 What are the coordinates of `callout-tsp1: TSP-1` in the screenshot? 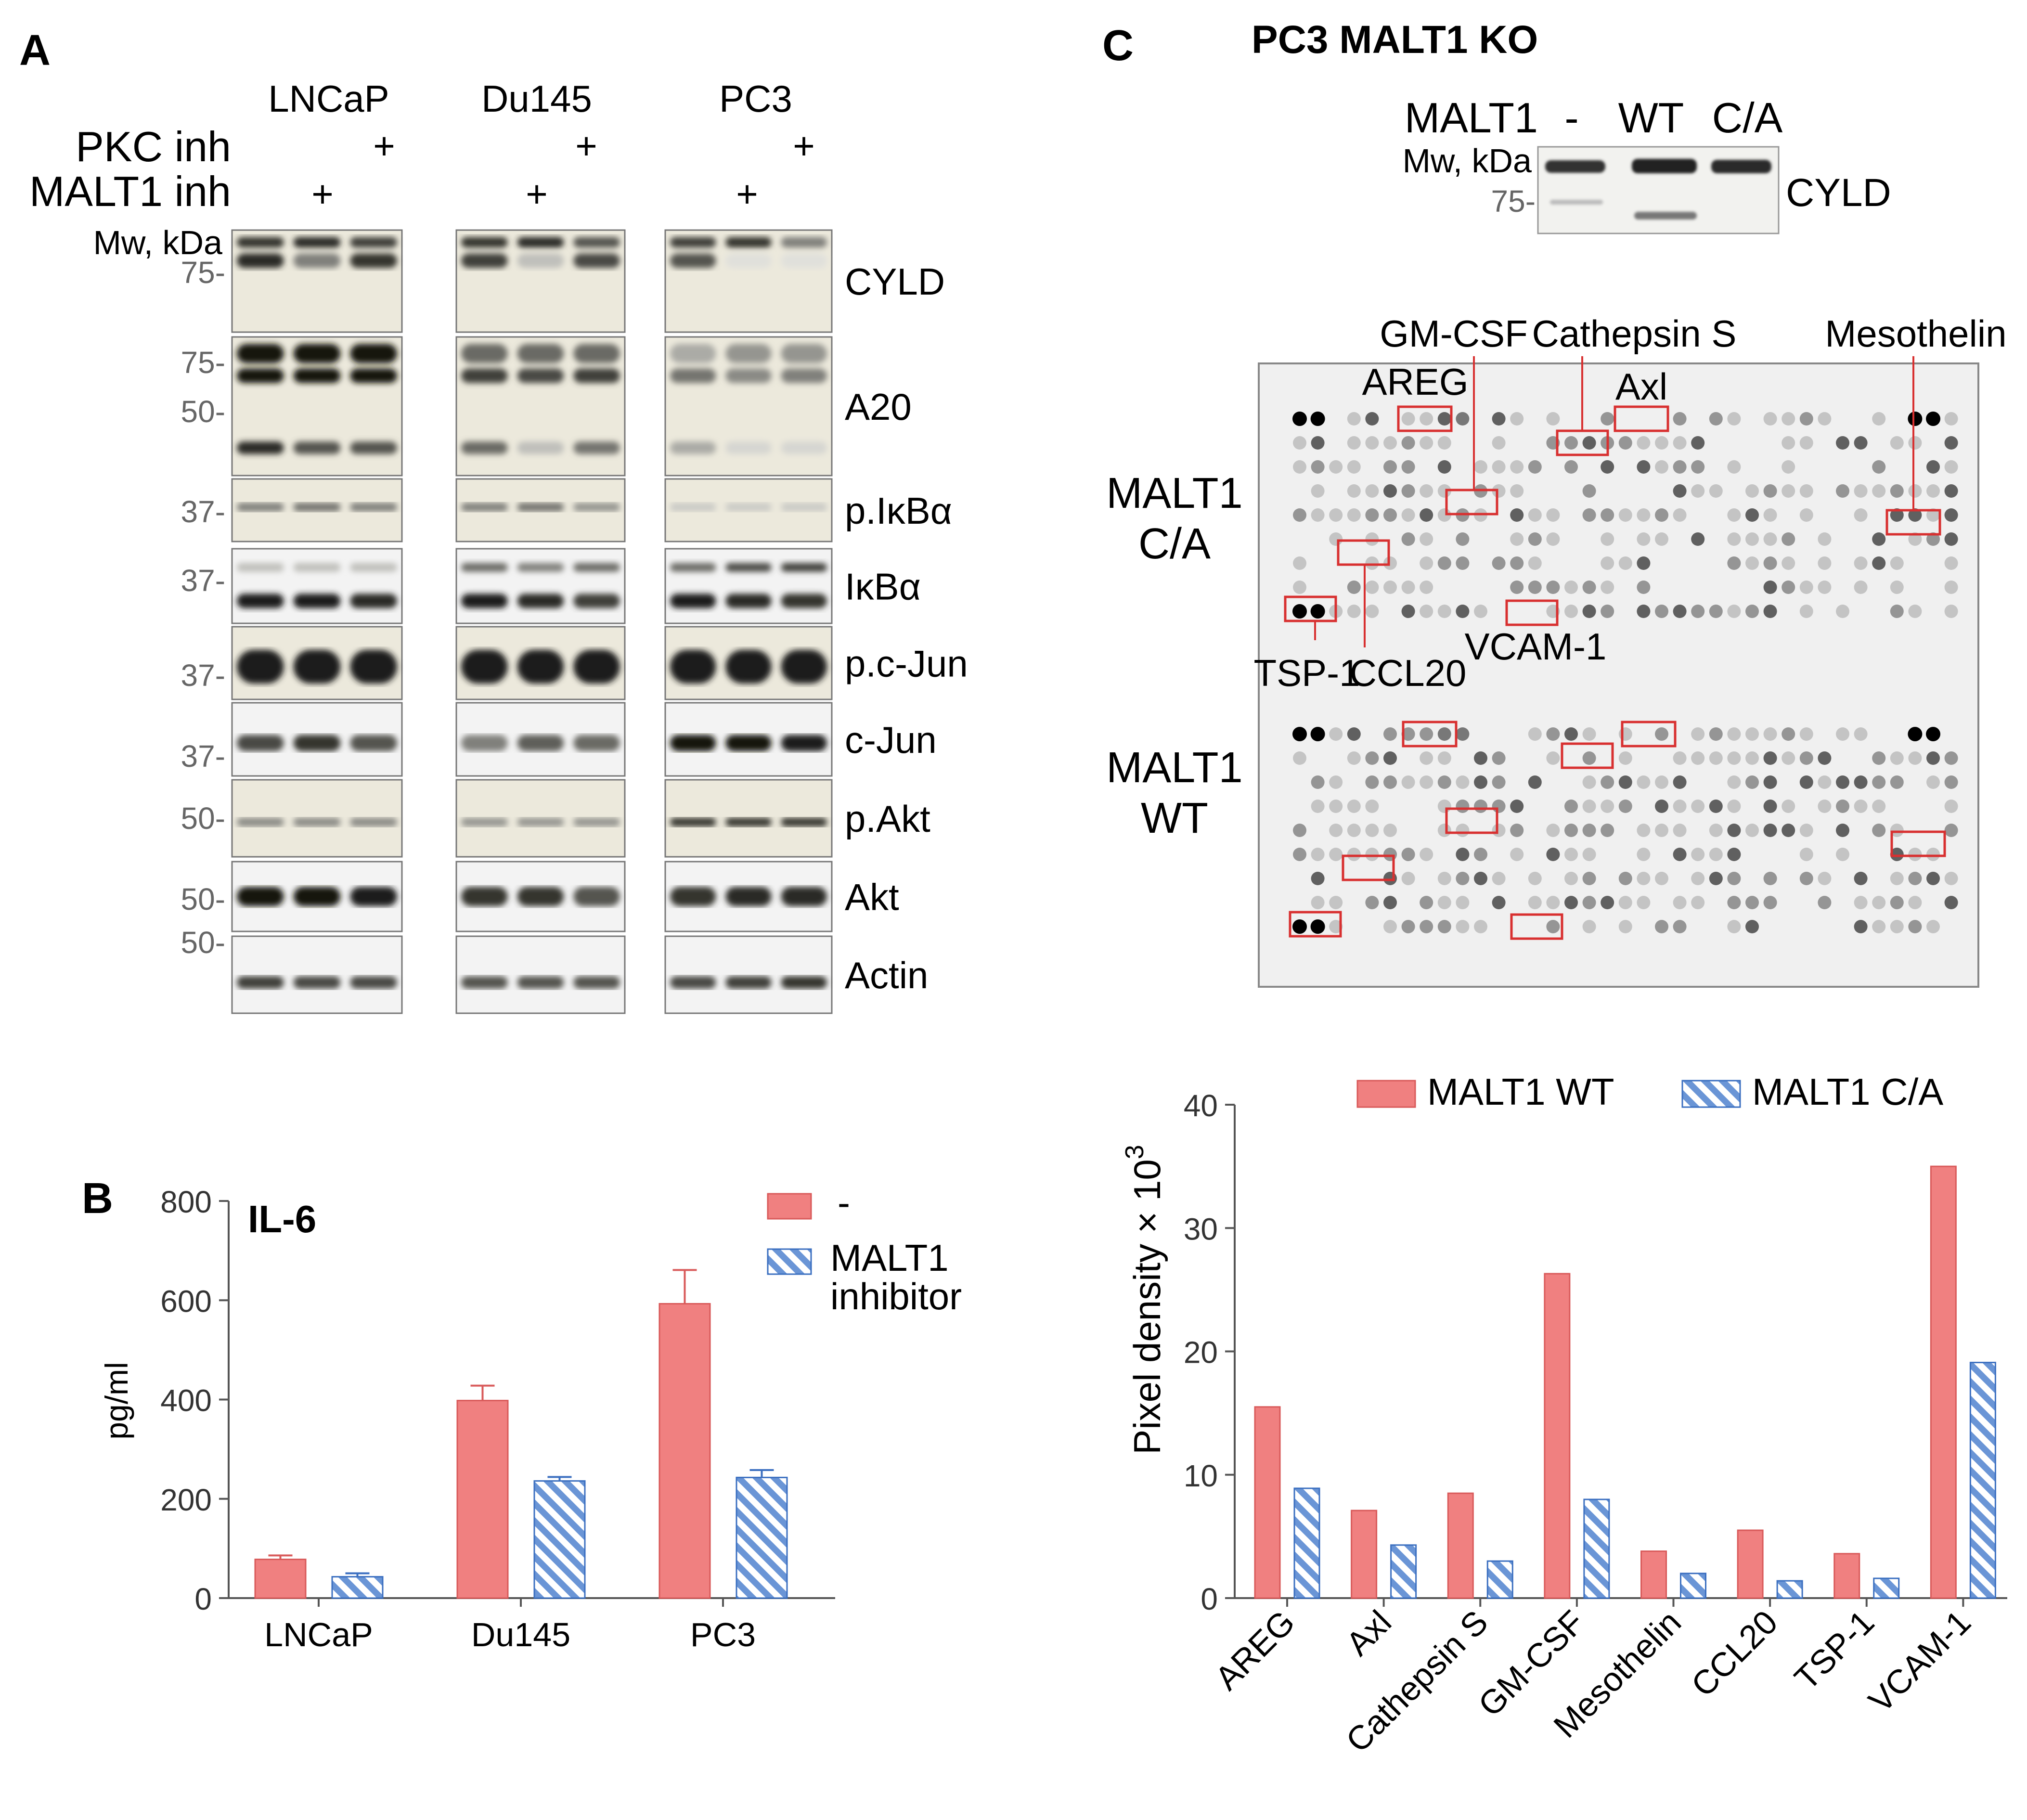 It's located at (1306, 673).